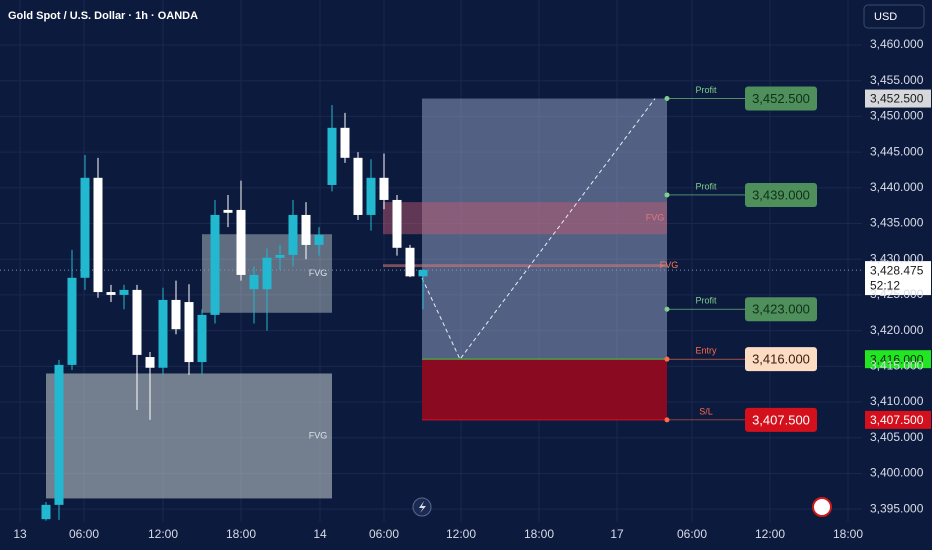  What do you see at coordinates (897, 330) in the screenshot?
I see `y-tick-label: 3,420.000` at bounding box center [897, 330].